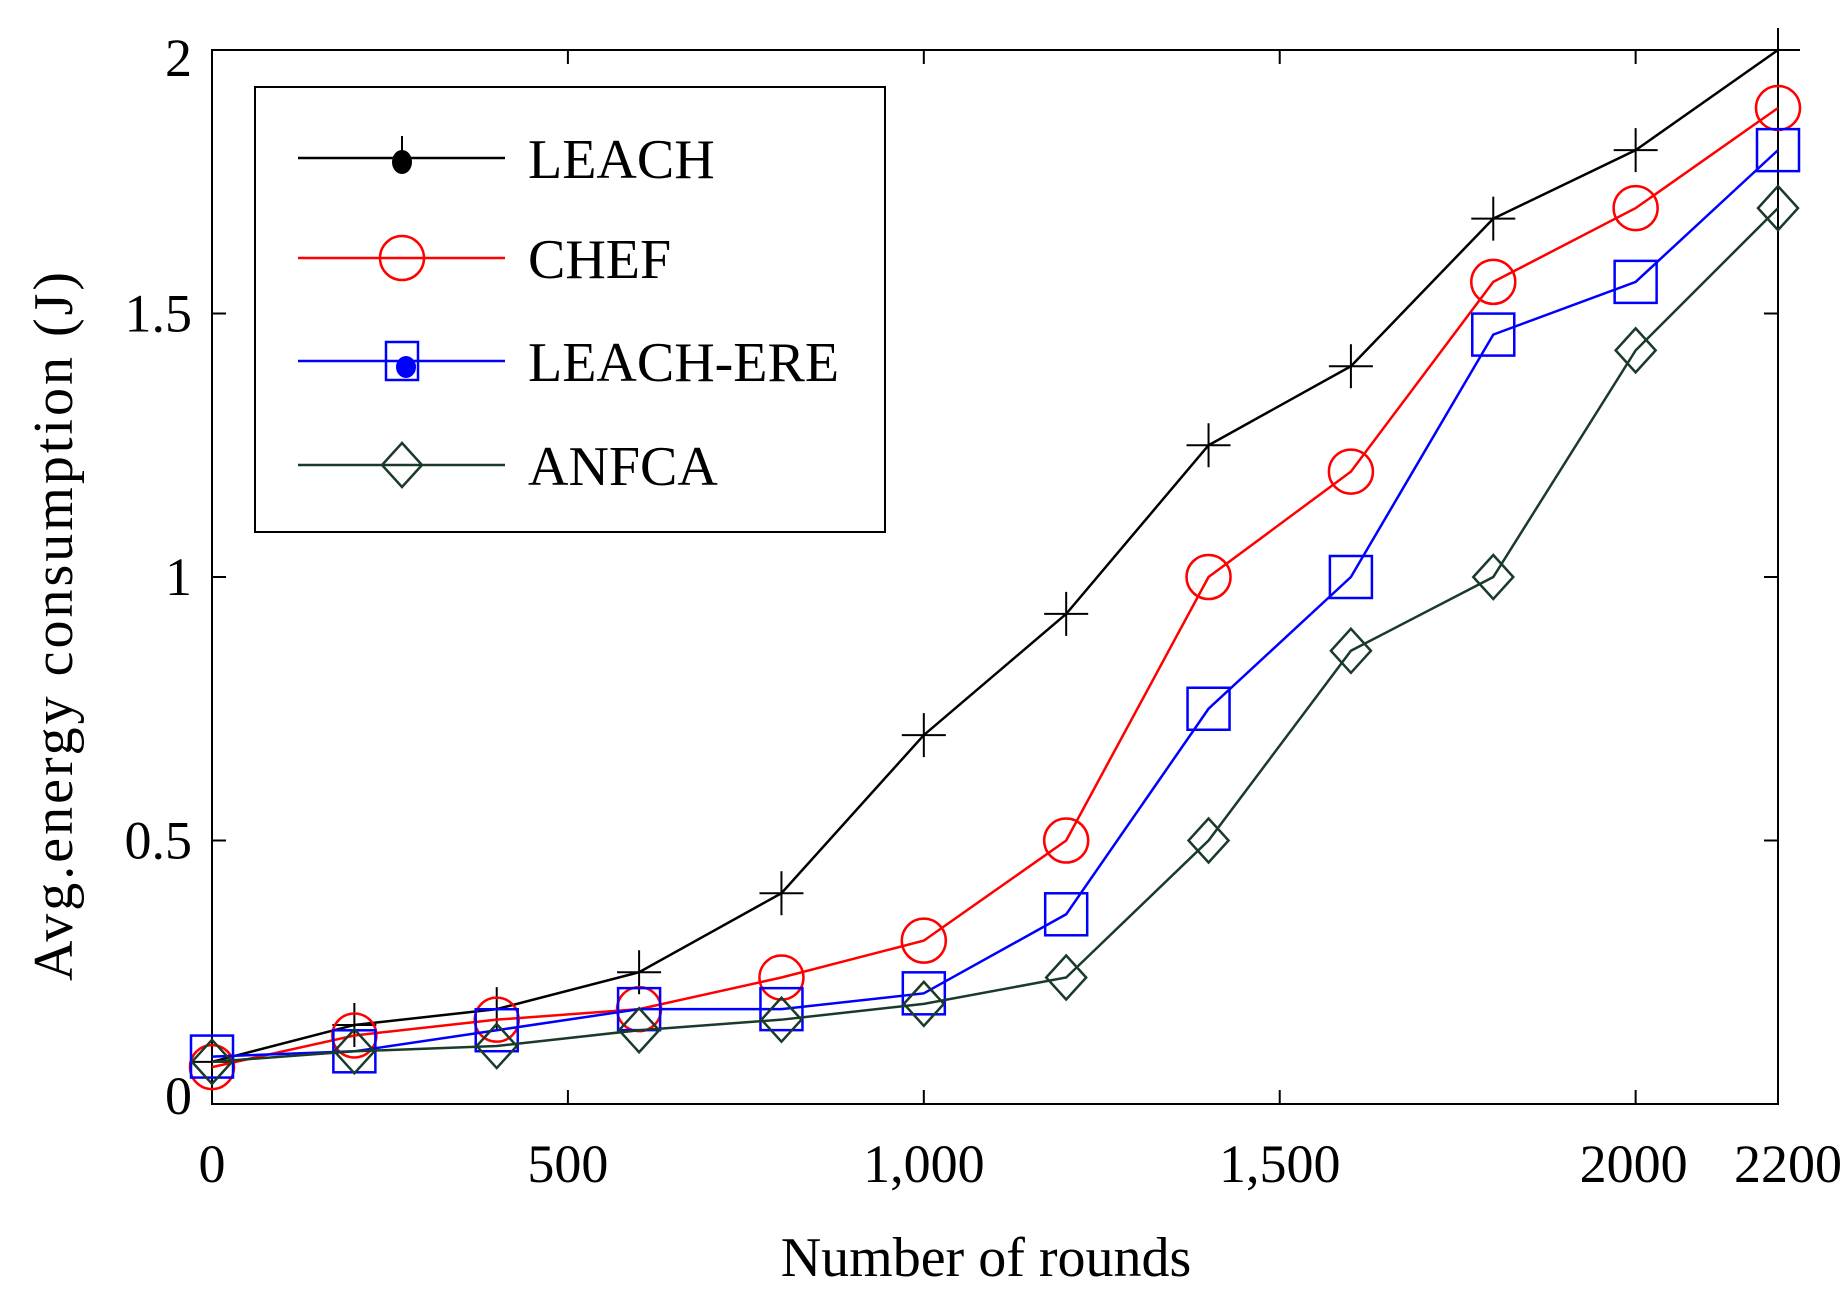  I want to click on y-tick-label: 1, so click(178, 577).